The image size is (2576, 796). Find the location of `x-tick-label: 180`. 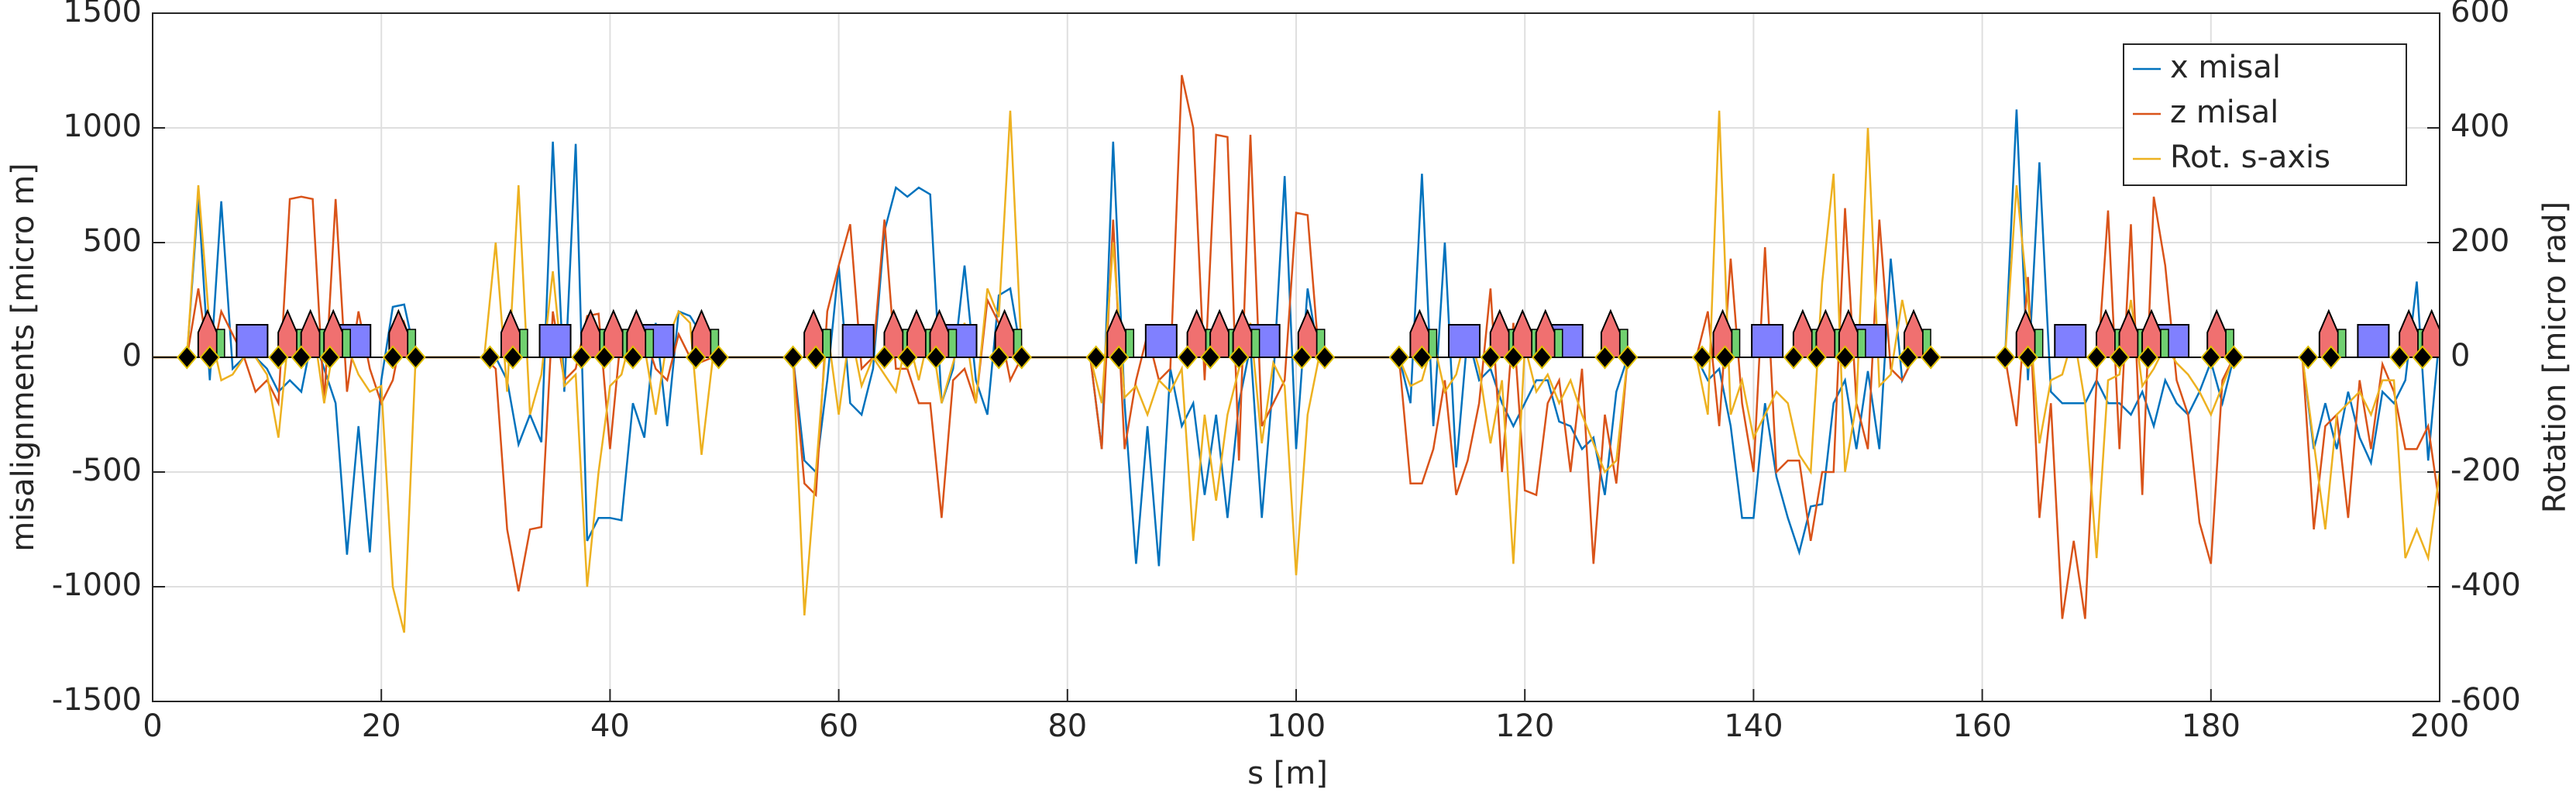

x-tick-label: 180 is located at coordinates (2211, 726).